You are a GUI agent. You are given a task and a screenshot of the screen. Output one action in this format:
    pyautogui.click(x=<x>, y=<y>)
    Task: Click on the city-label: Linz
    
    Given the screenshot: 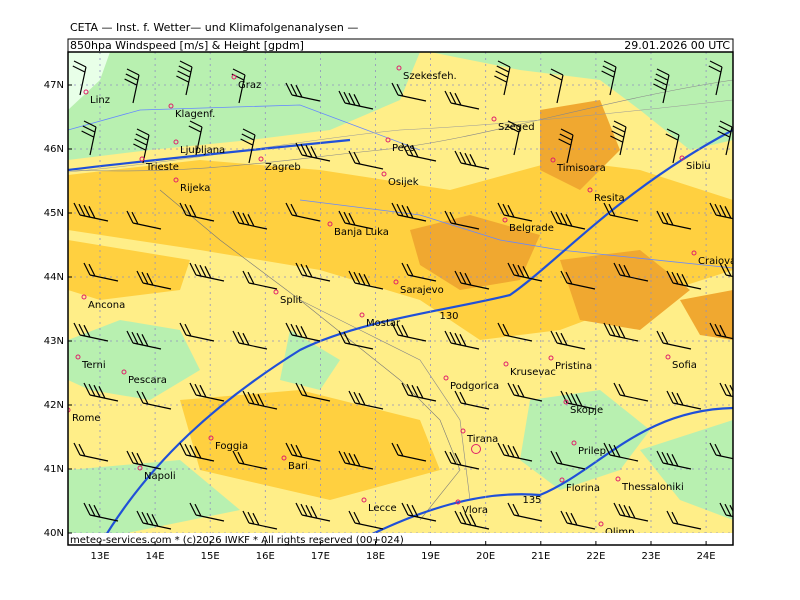 What is the action you would take?
    pyautogui.click(x=100, y=100)
    